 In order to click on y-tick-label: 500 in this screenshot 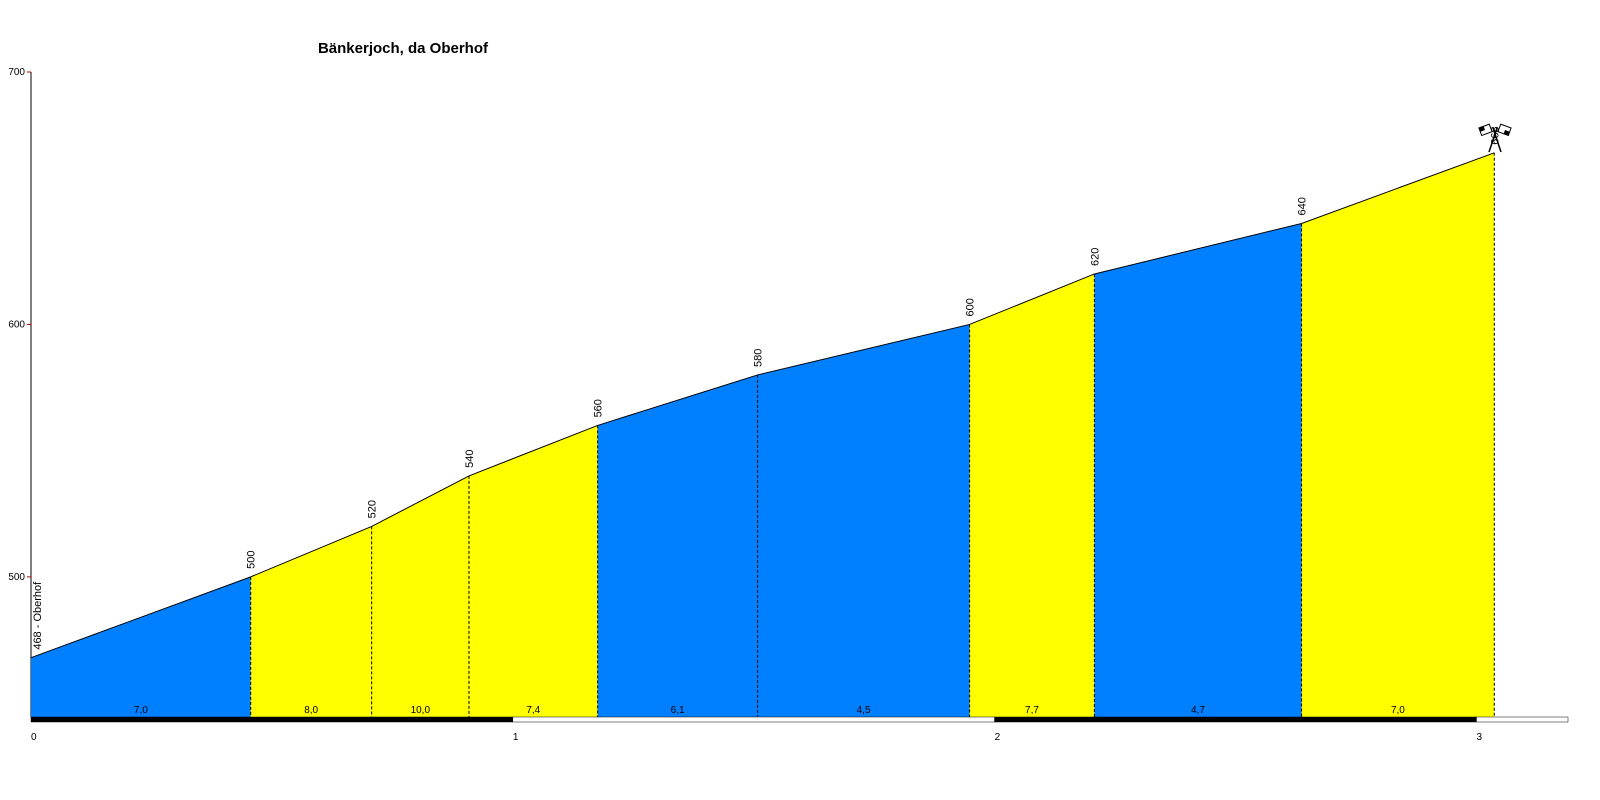, I will do `click(16, 577)`.